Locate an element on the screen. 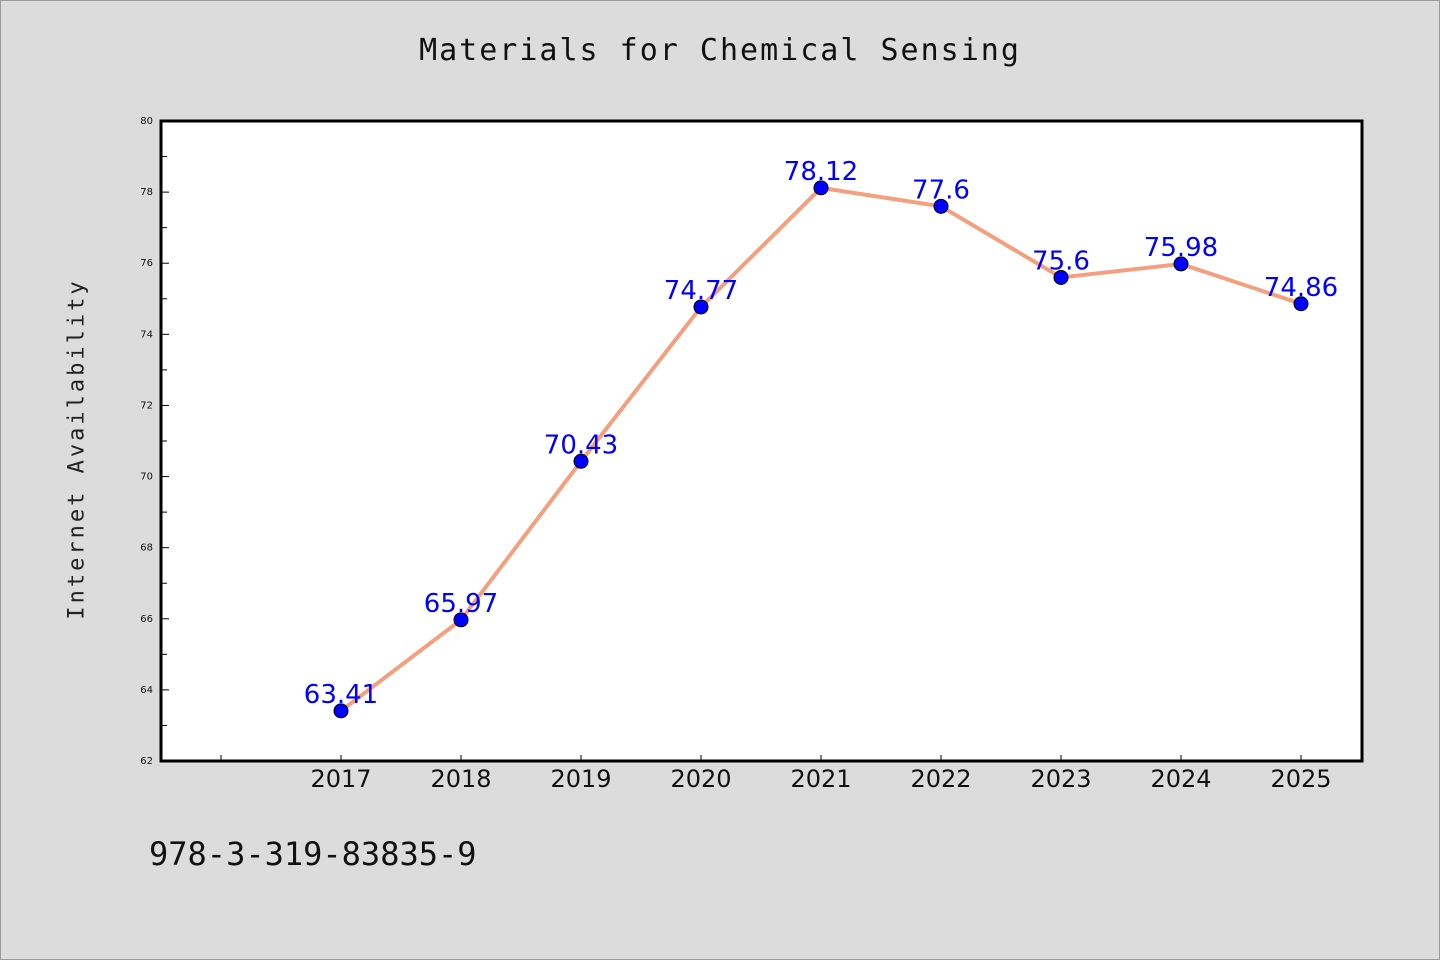 The height and width of the screenshot is (960, 1440). y-tick-label: 66 is located at coordinates (146, 619).